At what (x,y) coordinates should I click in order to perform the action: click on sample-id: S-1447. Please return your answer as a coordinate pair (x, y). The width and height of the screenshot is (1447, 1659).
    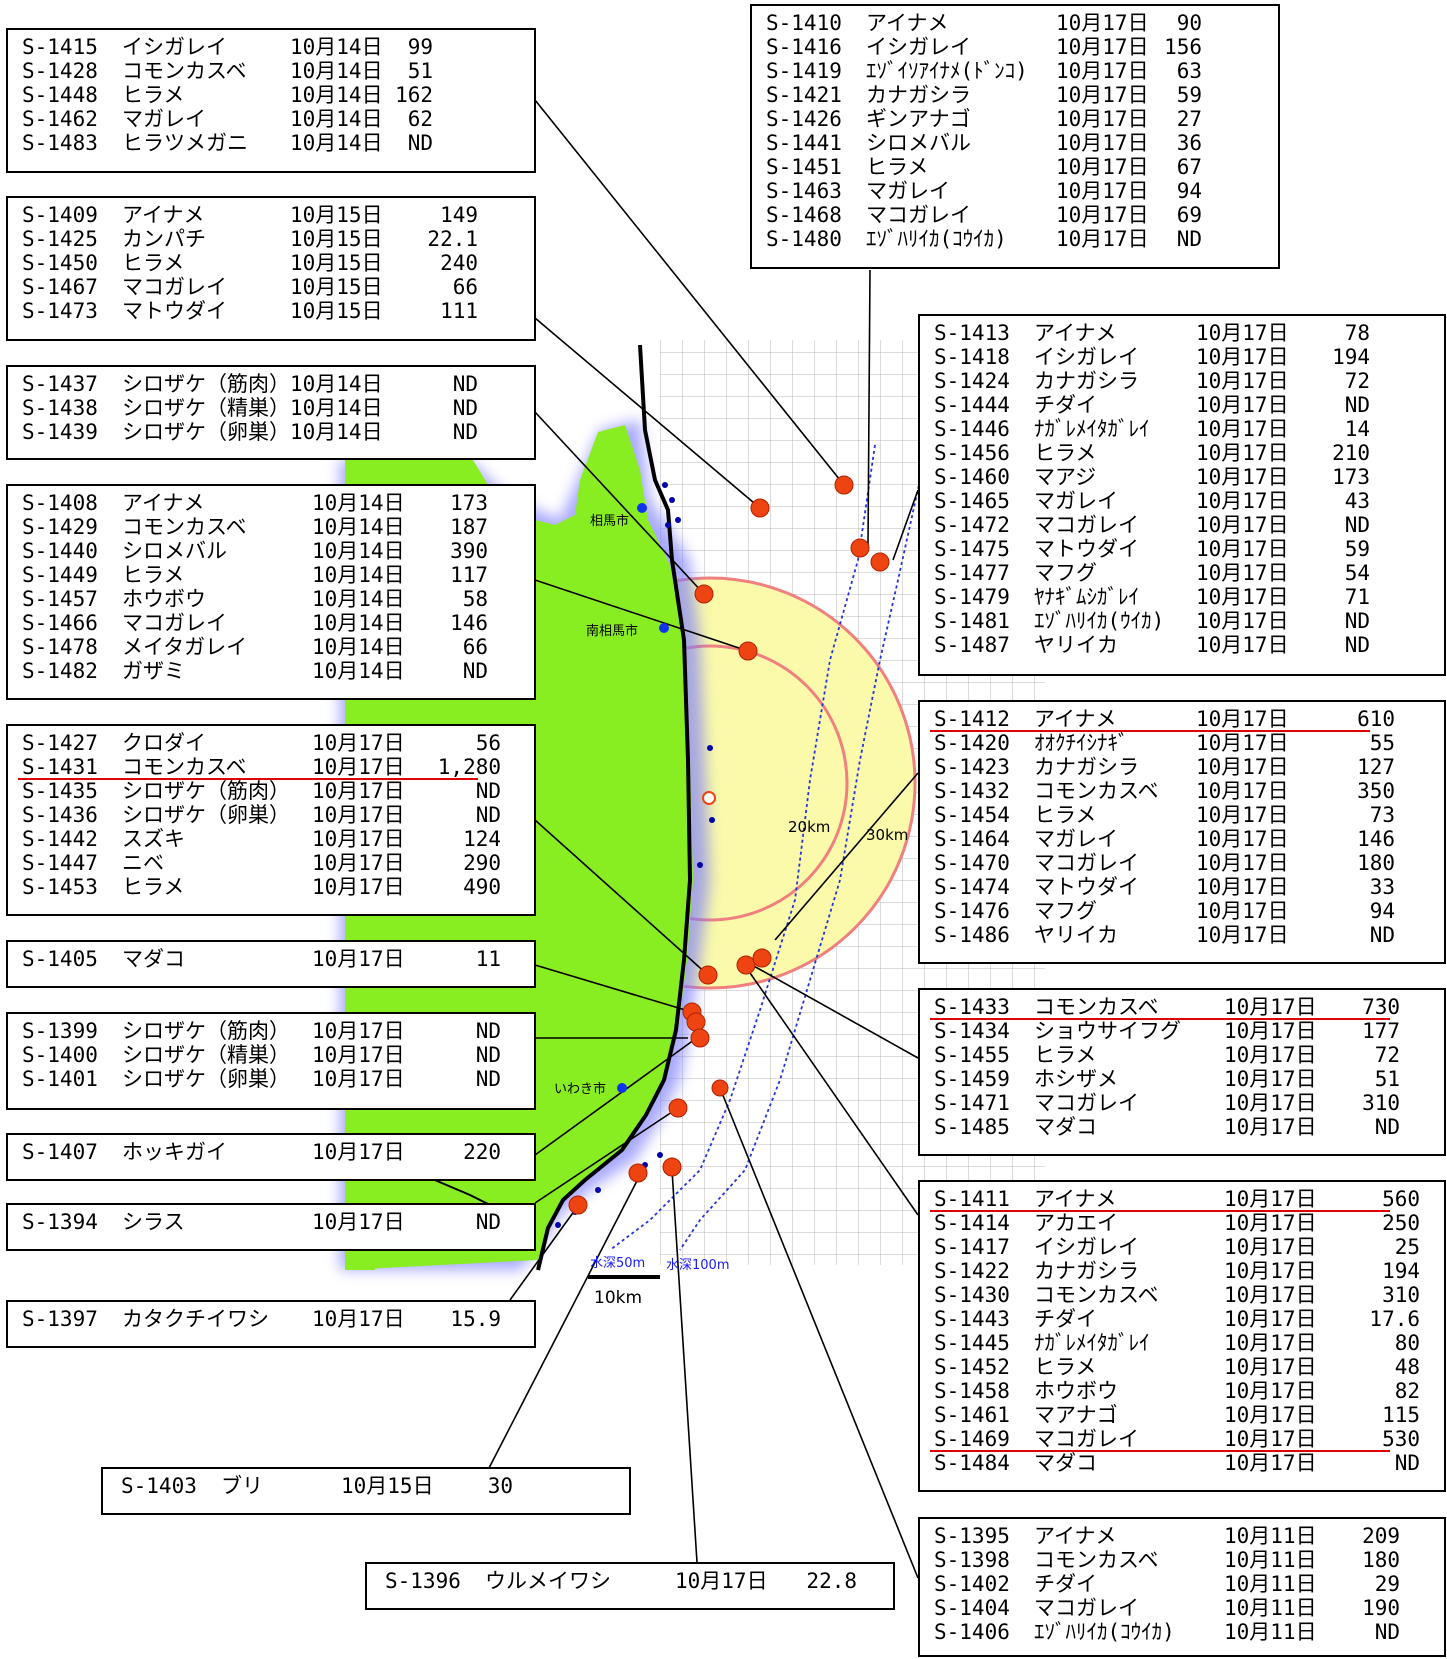
    Looking at the image, I should click on (60, 863).